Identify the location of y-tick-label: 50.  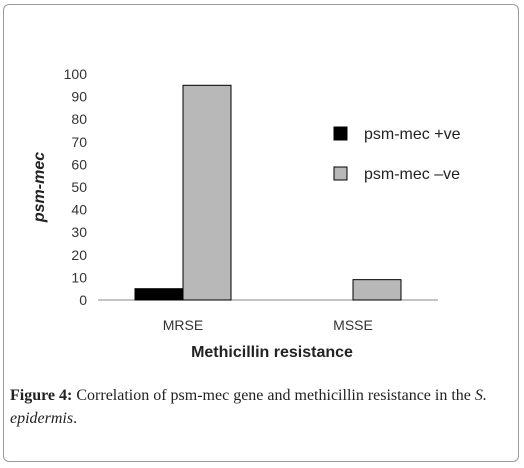
(79, 187).